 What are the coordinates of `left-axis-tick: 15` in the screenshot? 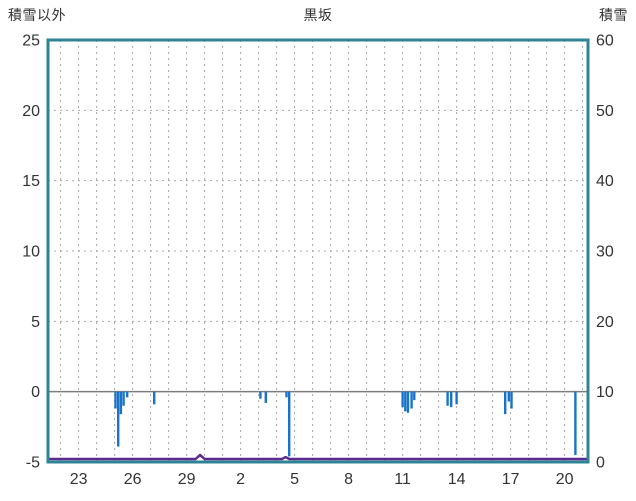 It's located at (31, 181).